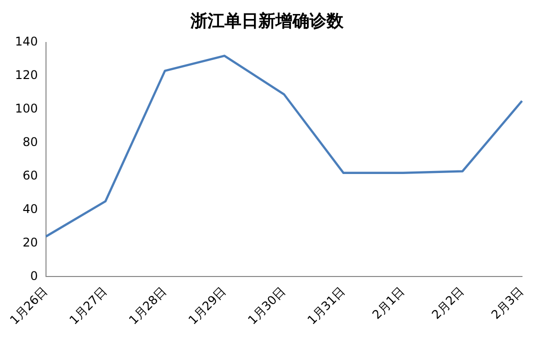  What do you see at coordinates (88, 306) in the screenshot?
I see `x-tick-label: 1月27日` at bounding box center [88, 306].